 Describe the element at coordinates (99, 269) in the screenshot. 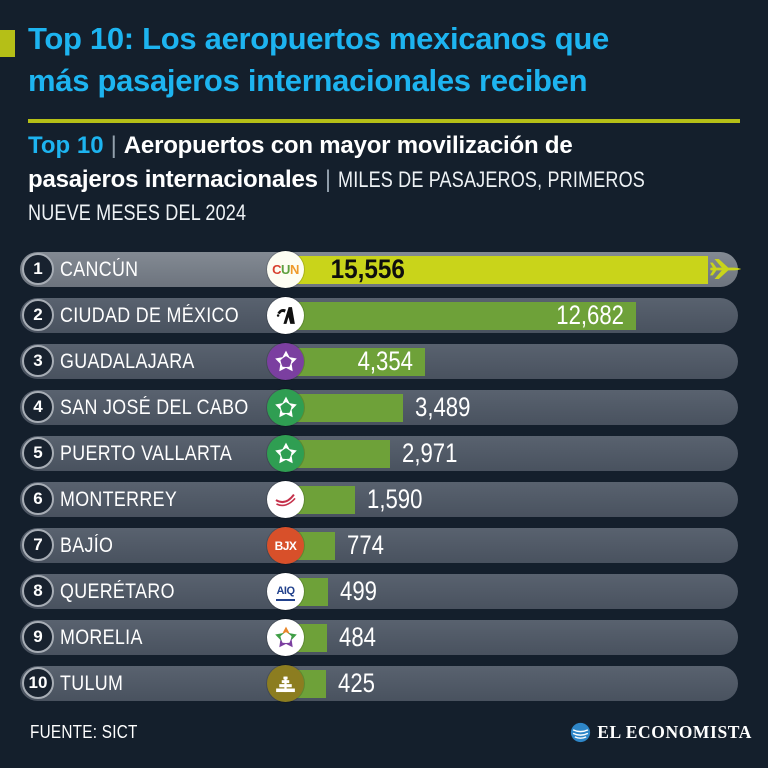

I see `airport-name: CANCÚN` at that location.